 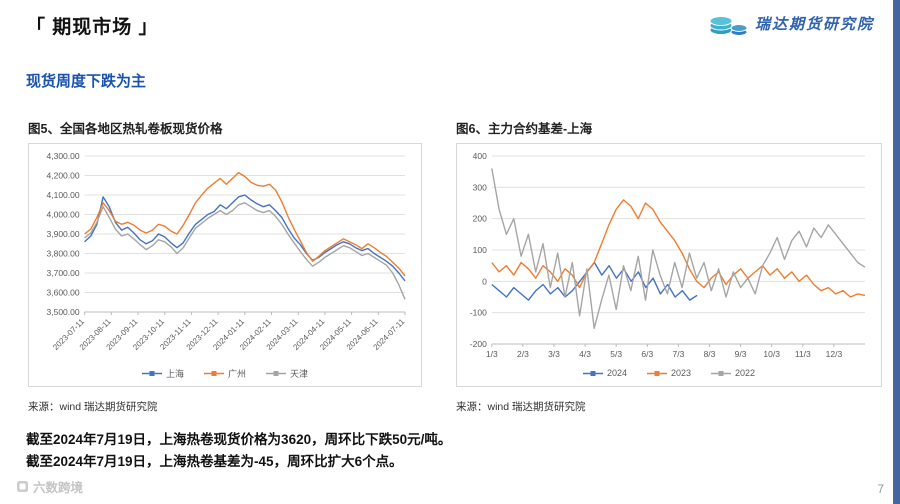 What do you see at coordinates (63, 293) in the screenshot?
I see `svg-text: 3,600.00` at bounding box center [63, 293].